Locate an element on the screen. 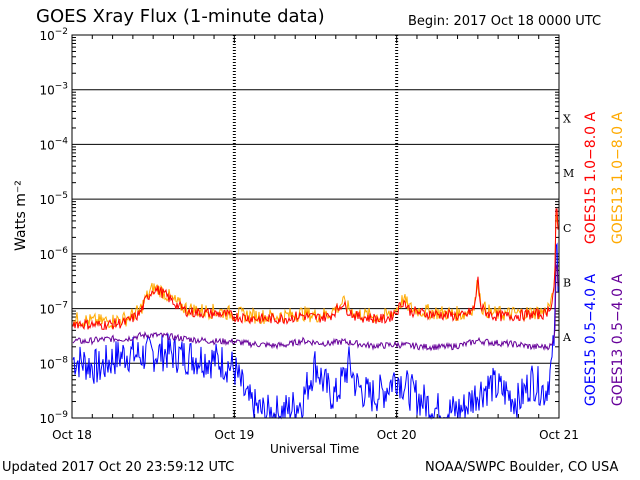 The width and height of the screenshot is (640, 480). y-tick-label: 10⁻⁶ is located at coordinates (53, 254).